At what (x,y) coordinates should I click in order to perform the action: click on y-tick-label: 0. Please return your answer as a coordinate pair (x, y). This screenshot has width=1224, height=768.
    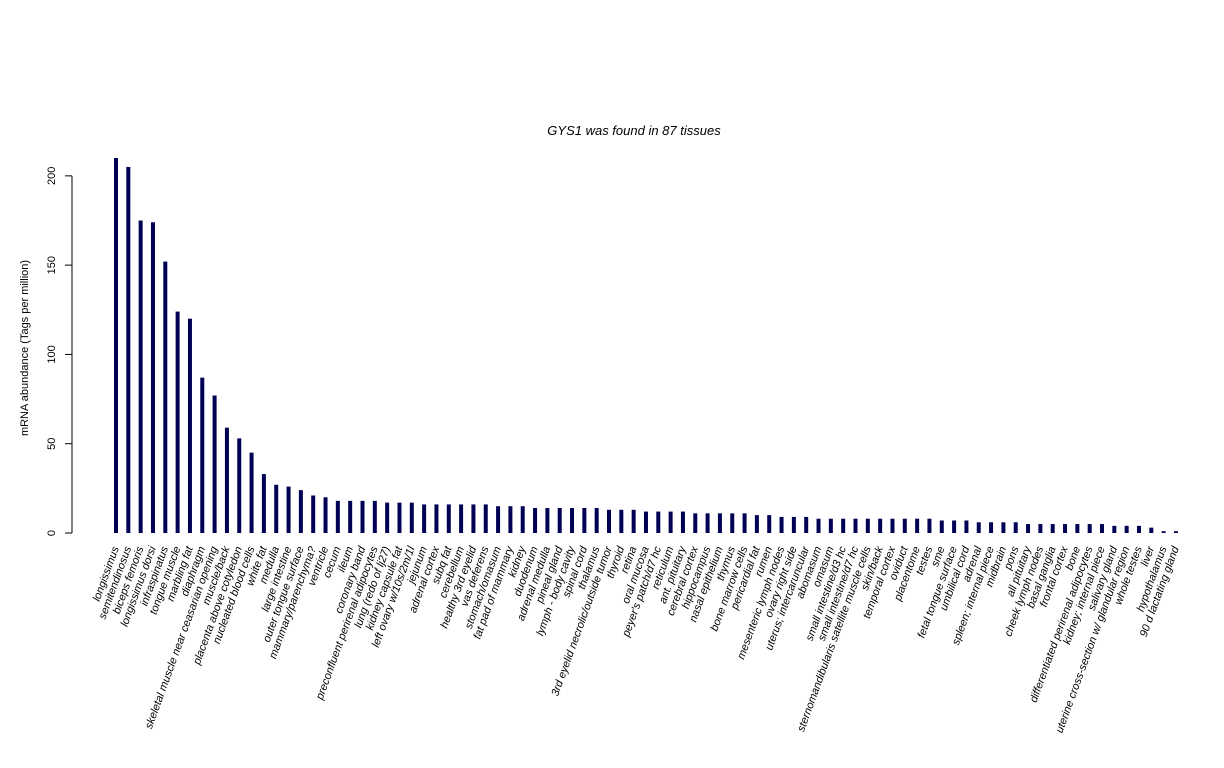
    Looking at the image, I should click on (52, 533).